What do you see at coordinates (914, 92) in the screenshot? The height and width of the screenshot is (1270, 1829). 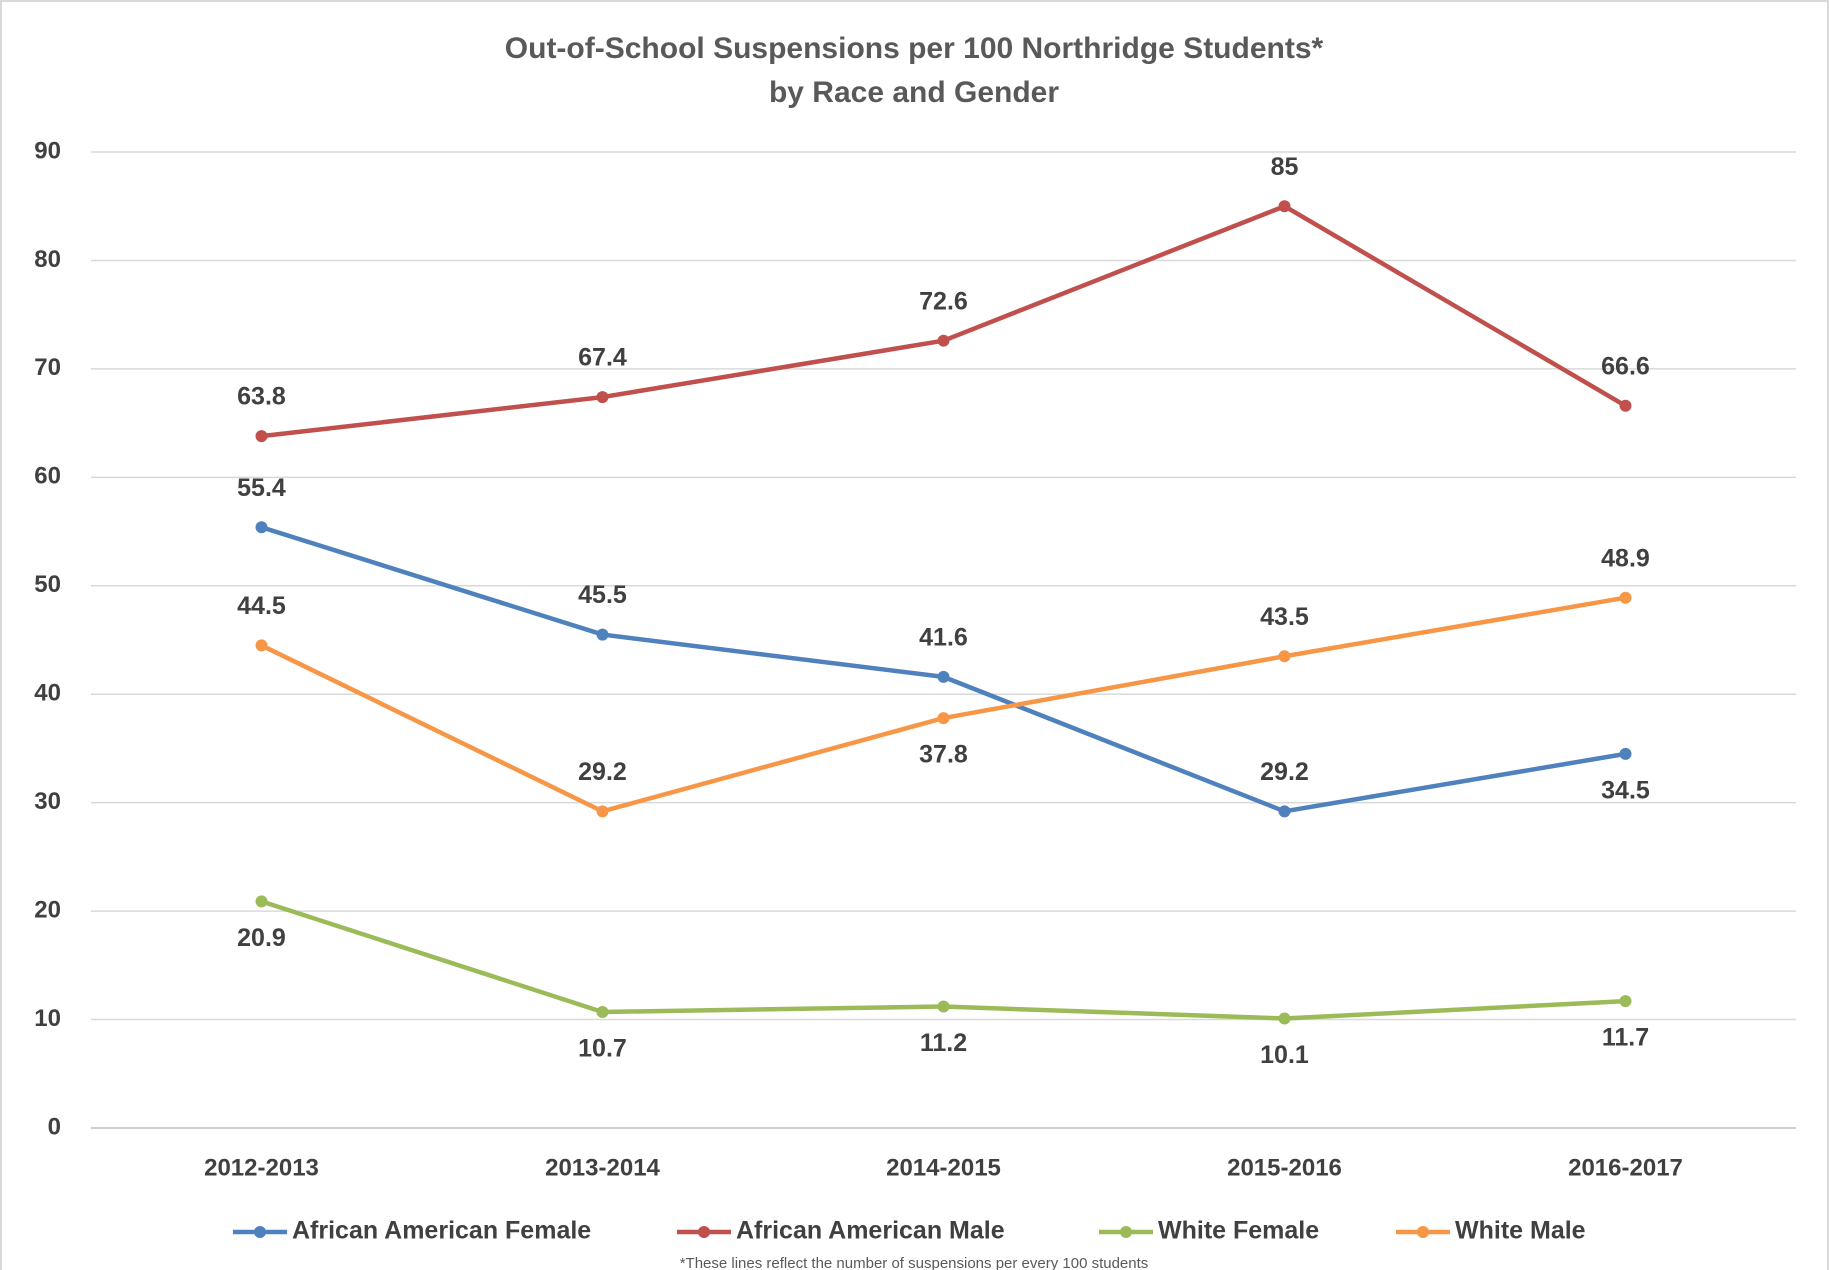 I see `chart-subtitle: by Race and Gender` at bounding box center [914, 92].